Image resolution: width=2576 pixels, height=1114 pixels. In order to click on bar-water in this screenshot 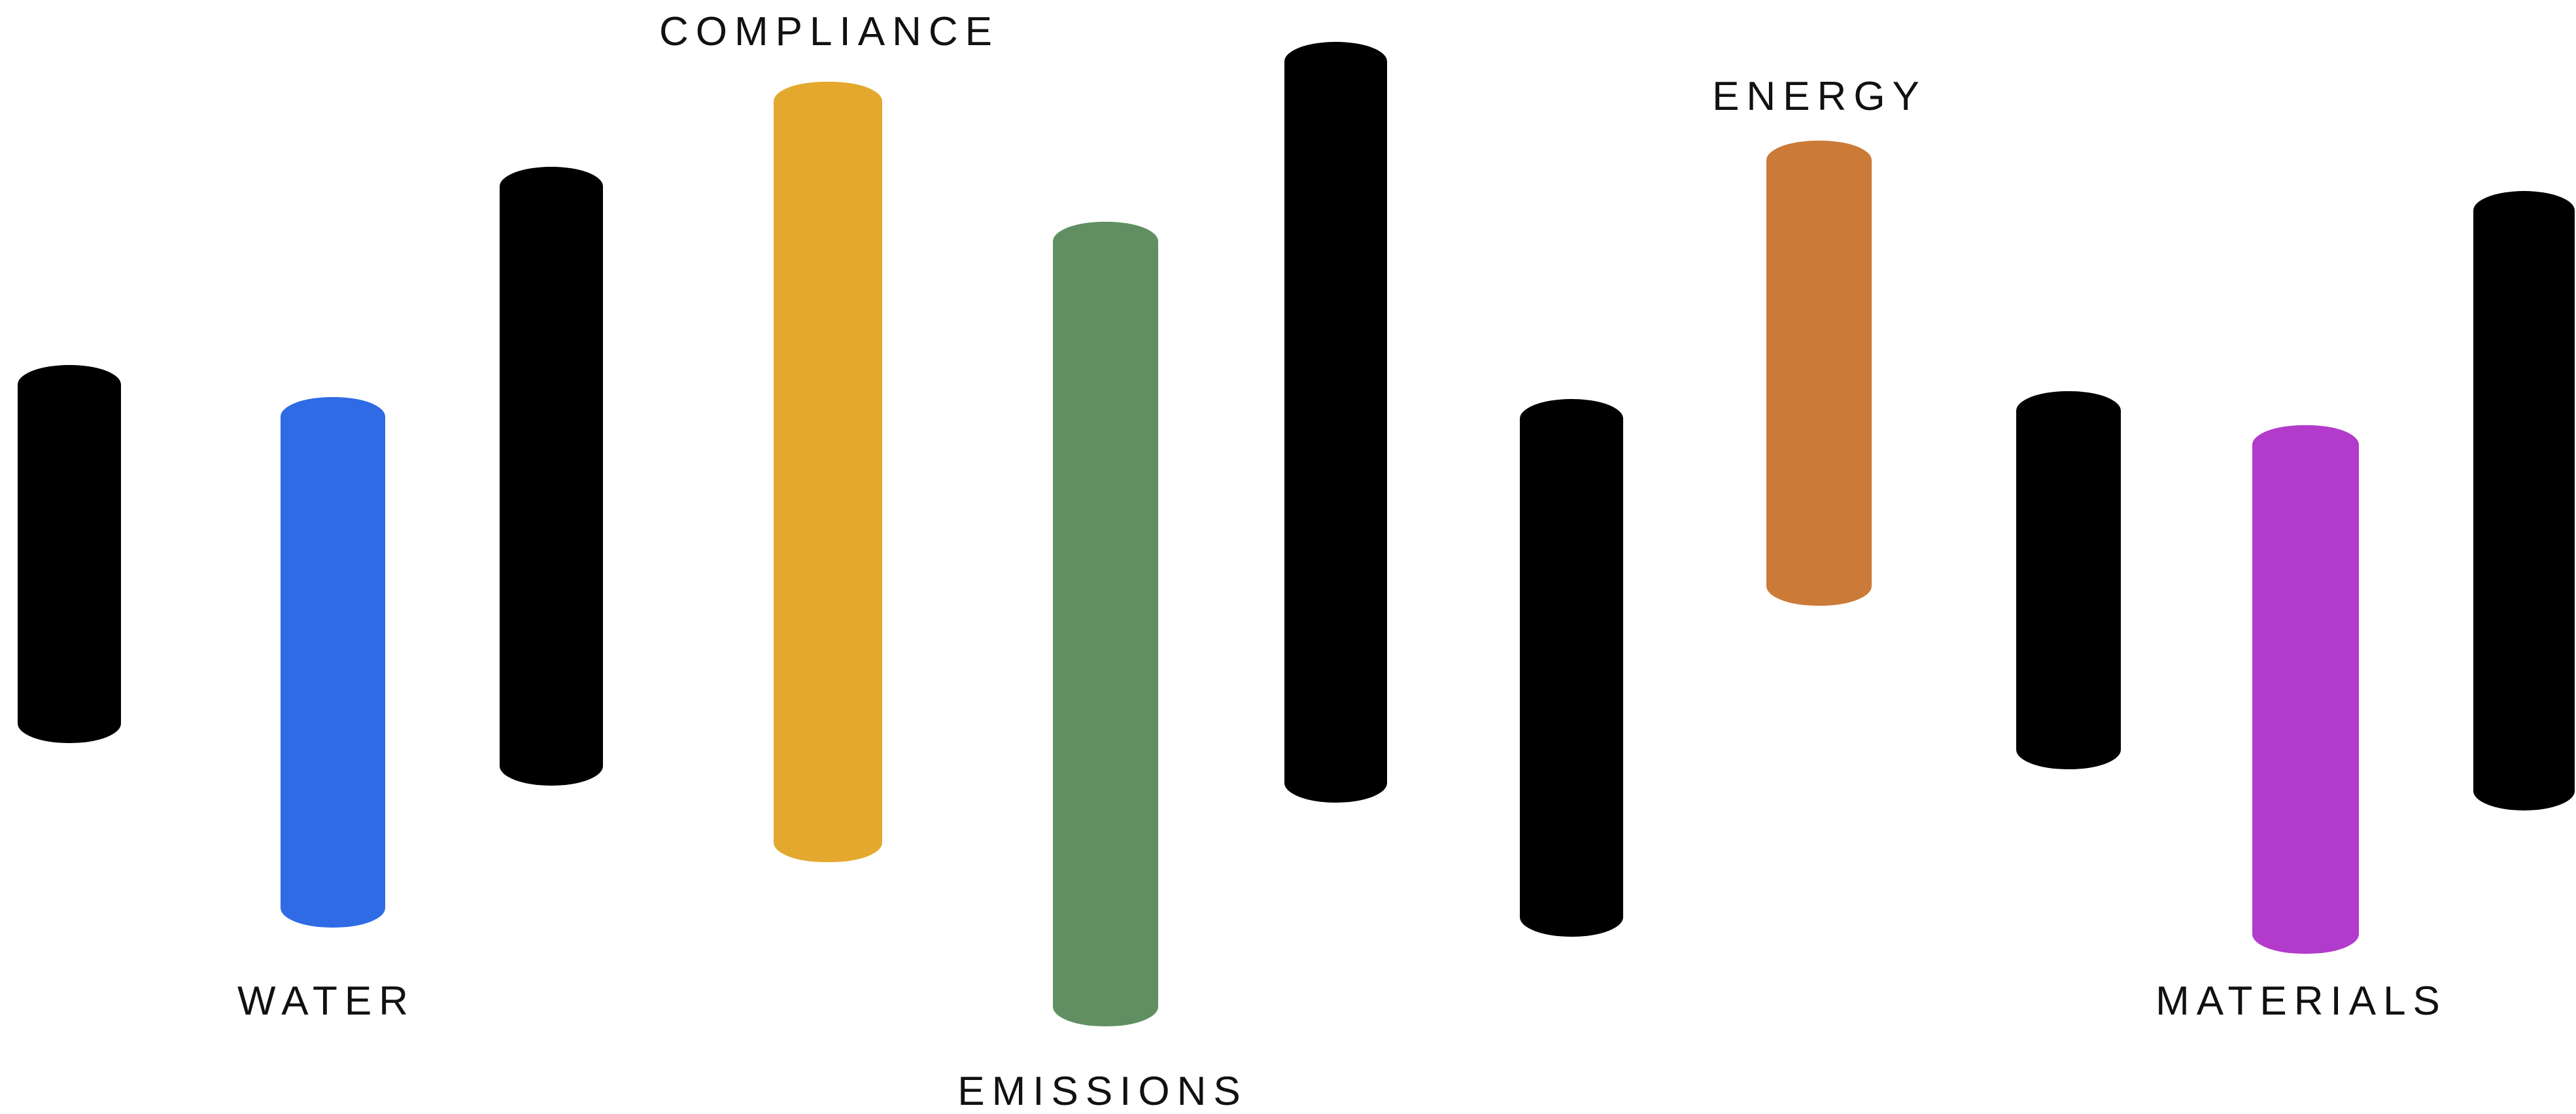, I will do `click(333, 662)`.